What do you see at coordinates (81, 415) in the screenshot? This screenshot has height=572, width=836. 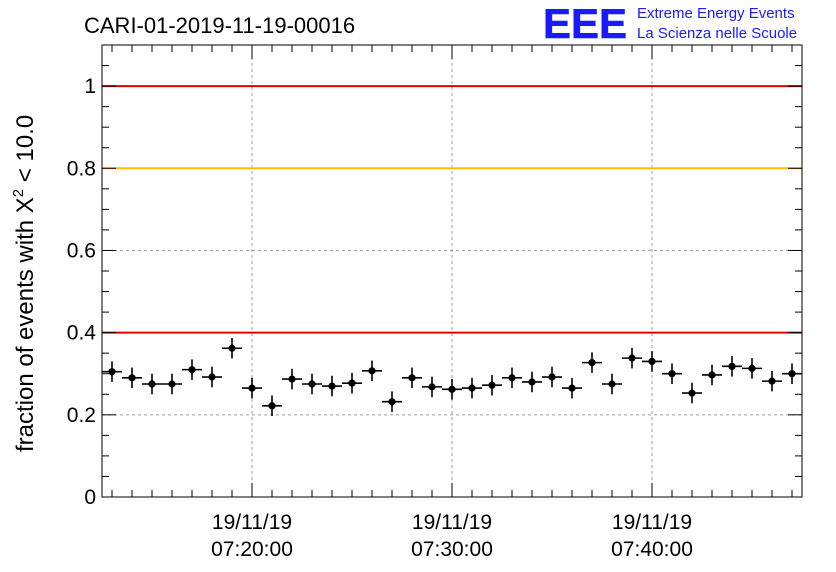 I see `y-tick-label: 0.2` at bounding box center [81, 415].